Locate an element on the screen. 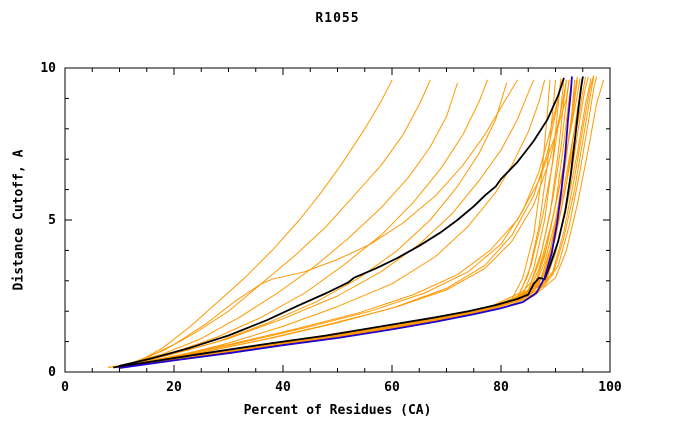  x-tick-label: 80 is located at coordinates (501, 387).